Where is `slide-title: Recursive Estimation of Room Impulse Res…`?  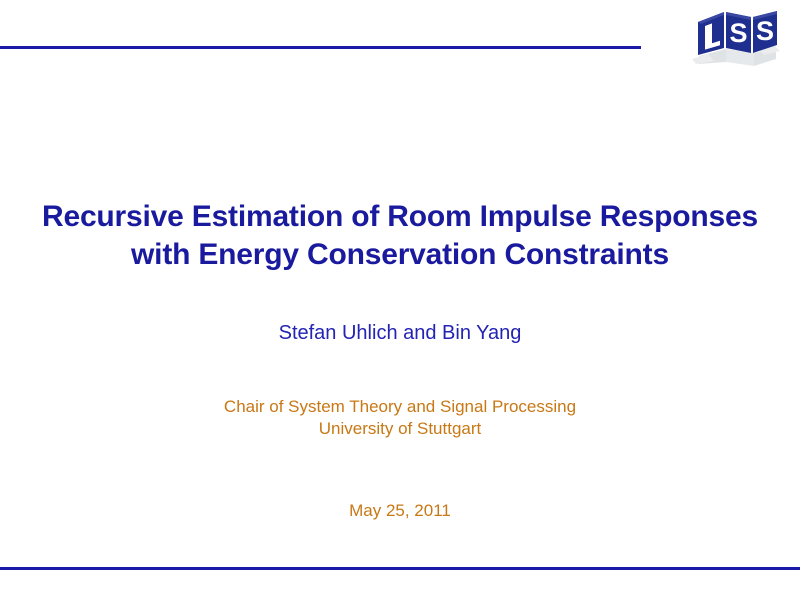 slide-title: Recursive Estimation of Room Impulse Res… is located at coordinates (400, 236).